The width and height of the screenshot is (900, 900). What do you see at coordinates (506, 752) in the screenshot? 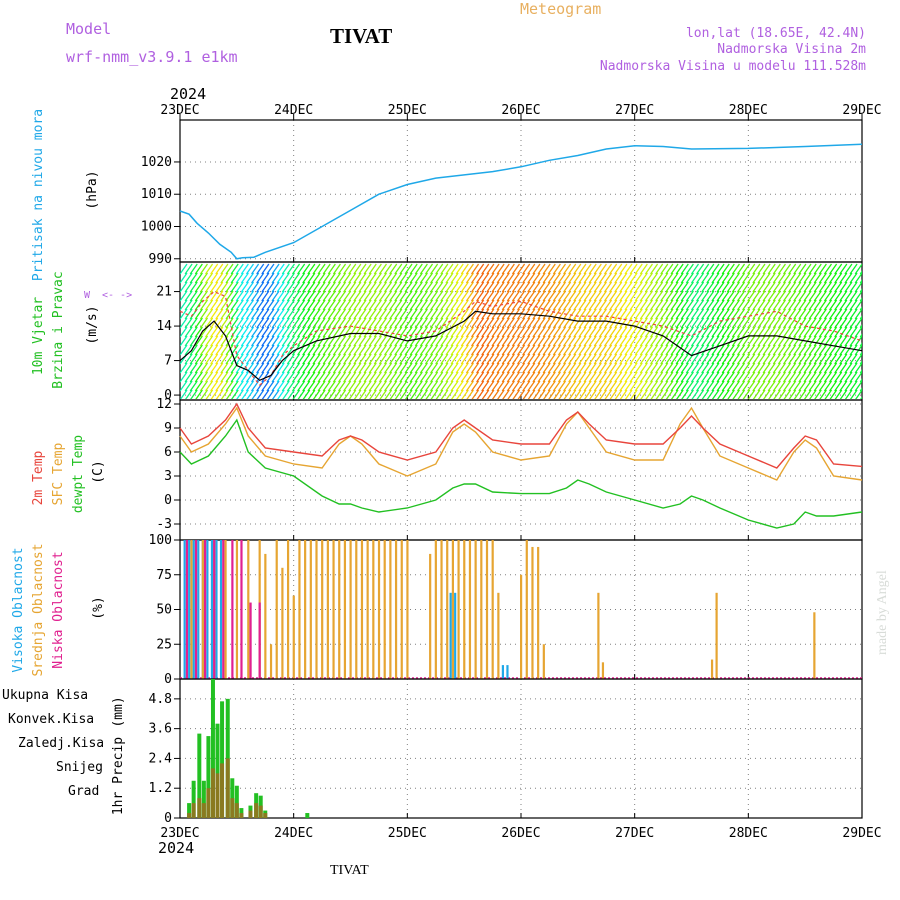
I see `precip-panel: 01.22.43.64.8` at bounding box center [506, 752].